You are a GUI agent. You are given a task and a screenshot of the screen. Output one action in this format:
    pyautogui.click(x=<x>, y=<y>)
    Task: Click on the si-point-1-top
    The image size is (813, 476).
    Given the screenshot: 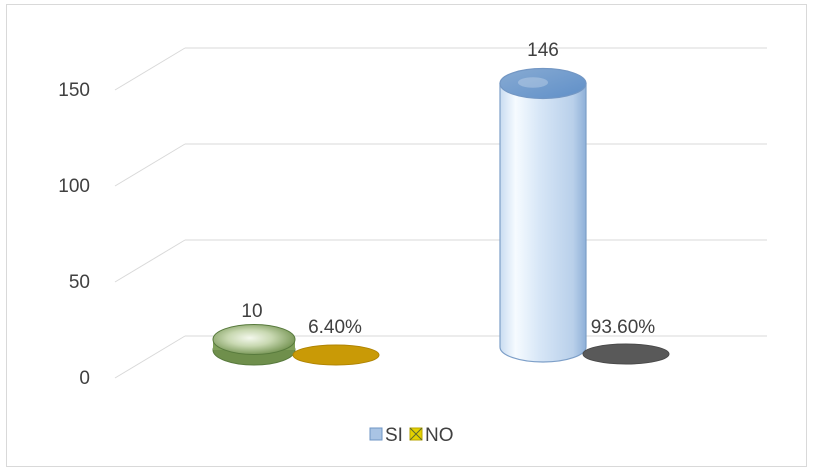 What is the action you would take?
    pyautogui.click(x=543, y=83)
    